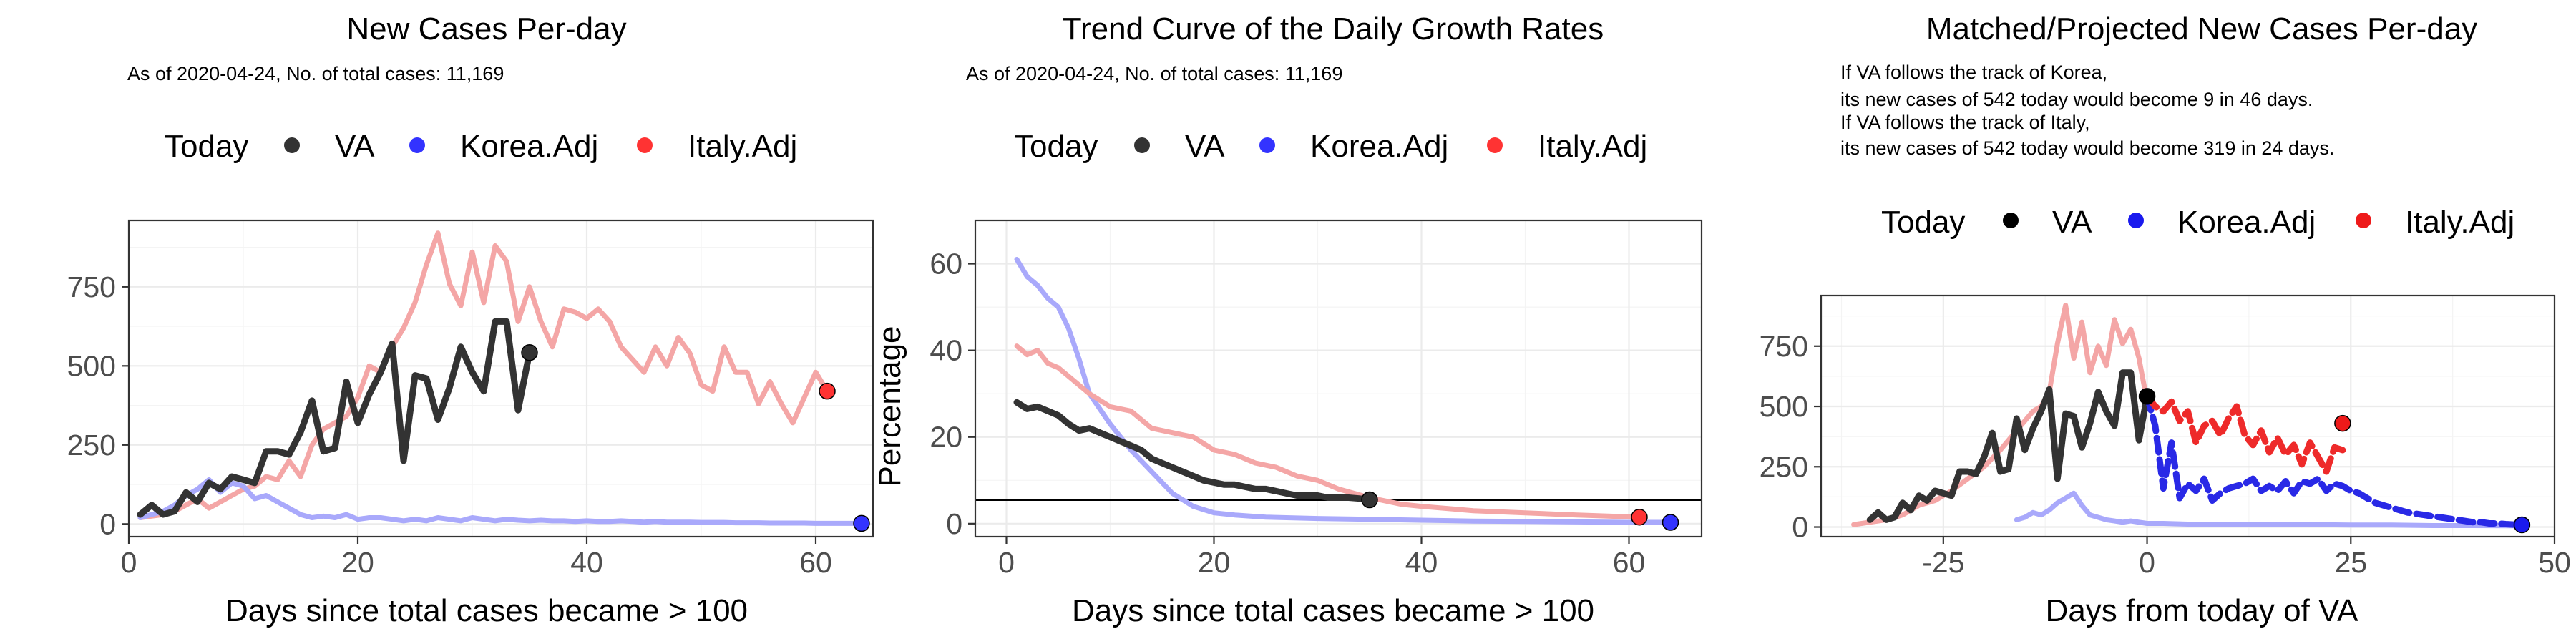 The width and height of the screenshot is (2576, 644). Describe the element at coordinates (1784, 466) in the screenshot. I see `p3-y-tick-label: 250` at that location.